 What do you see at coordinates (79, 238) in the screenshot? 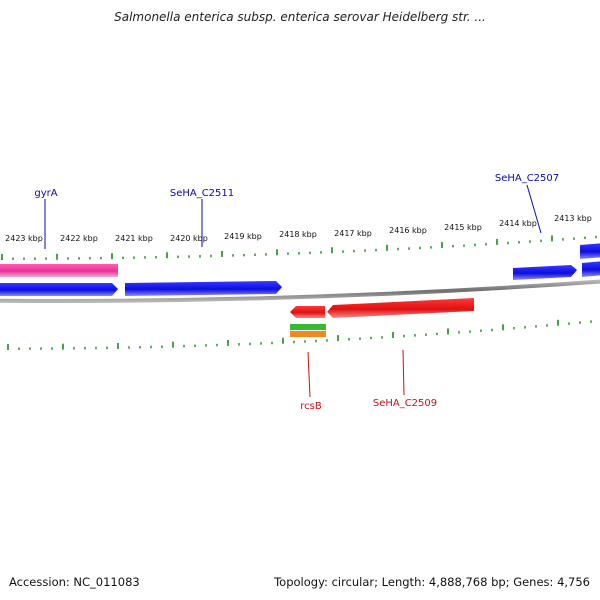
I see `tick-label: 2422 kbp` at bounding box center [79, 238].